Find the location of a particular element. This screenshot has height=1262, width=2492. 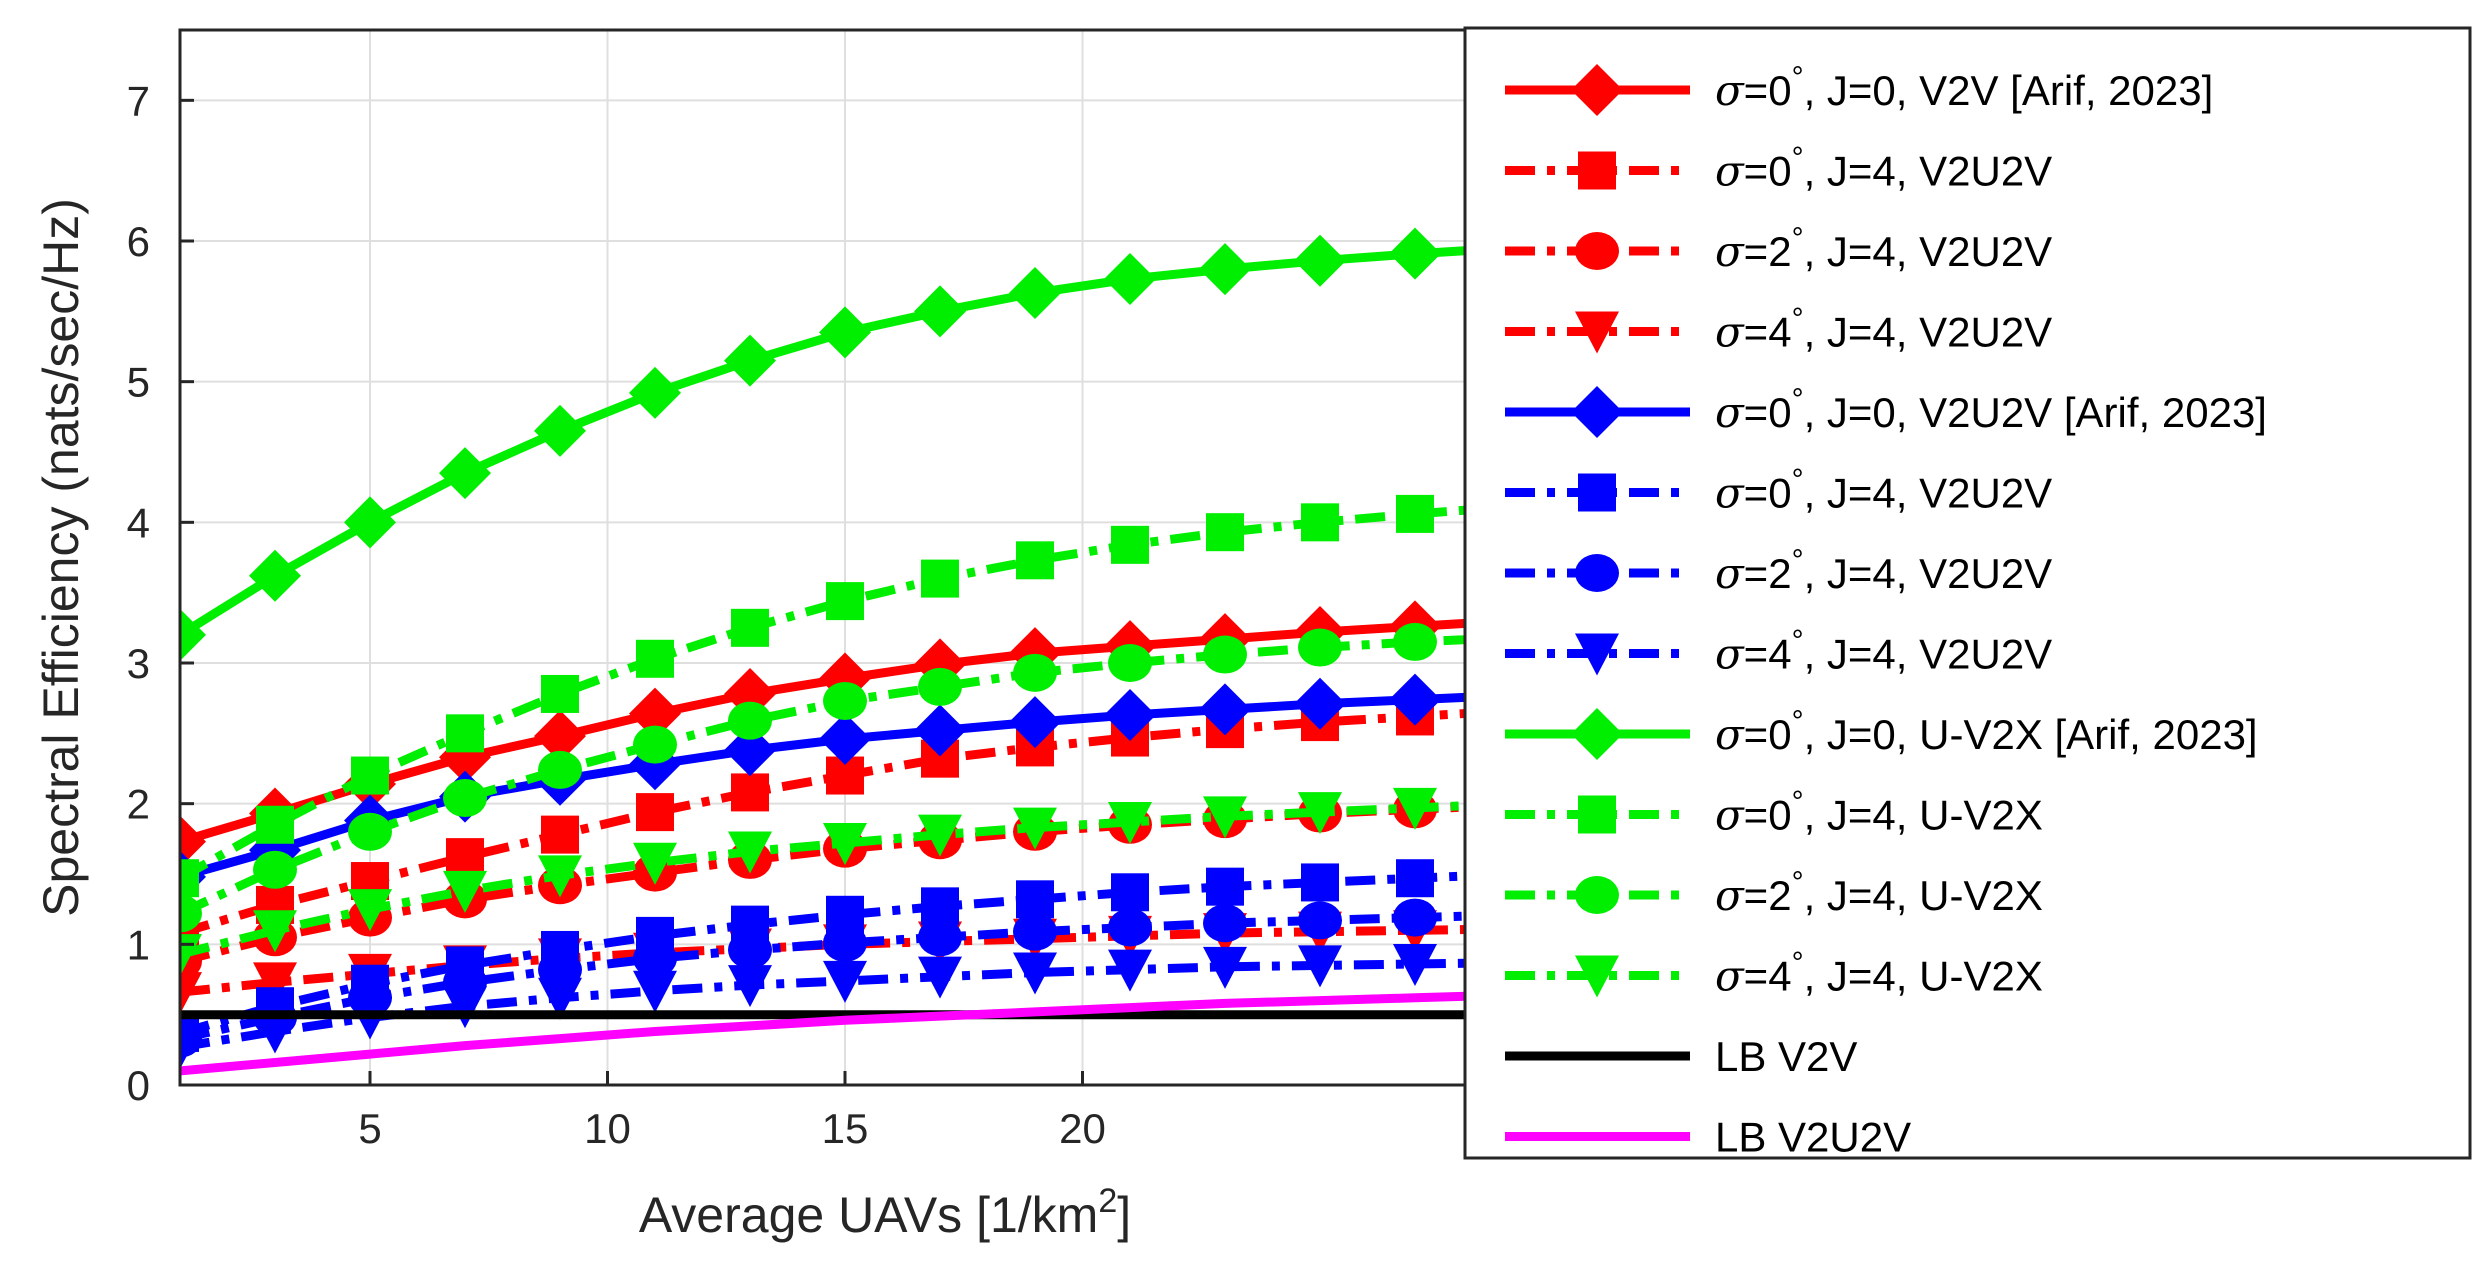

legend-label: σ=0°, J=4, U-V2X is located at coordinates (1879, 813).